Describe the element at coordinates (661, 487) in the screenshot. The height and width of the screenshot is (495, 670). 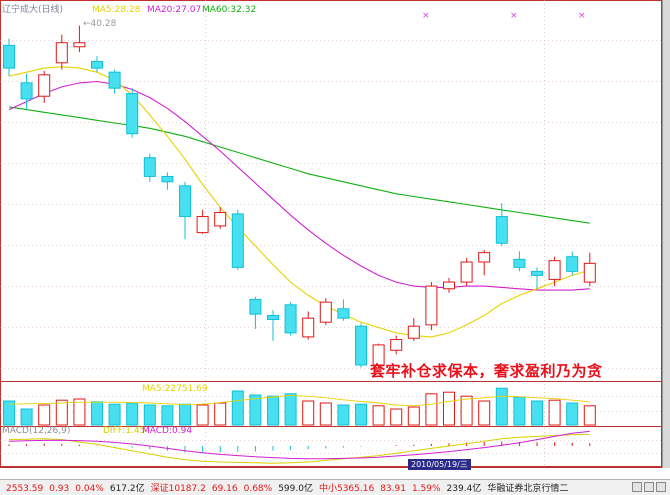
I see `settings-icon` at that location.